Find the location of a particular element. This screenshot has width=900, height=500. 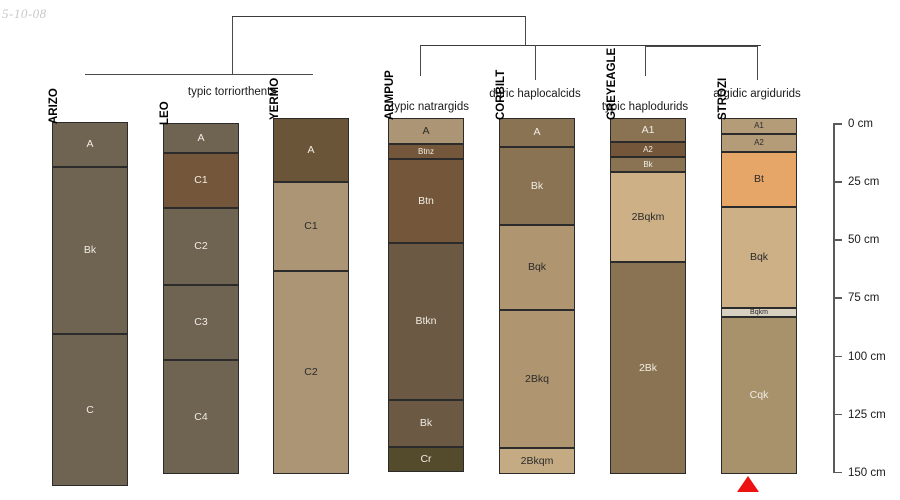

soil-profile-column: A Btnz Btn Btkn Bk Cr is located at coordinates (426, 295).